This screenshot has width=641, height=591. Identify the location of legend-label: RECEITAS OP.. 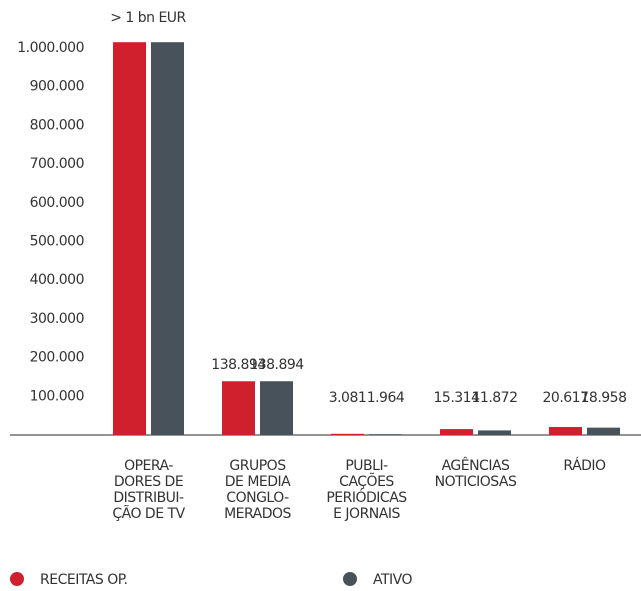
(83, 580).